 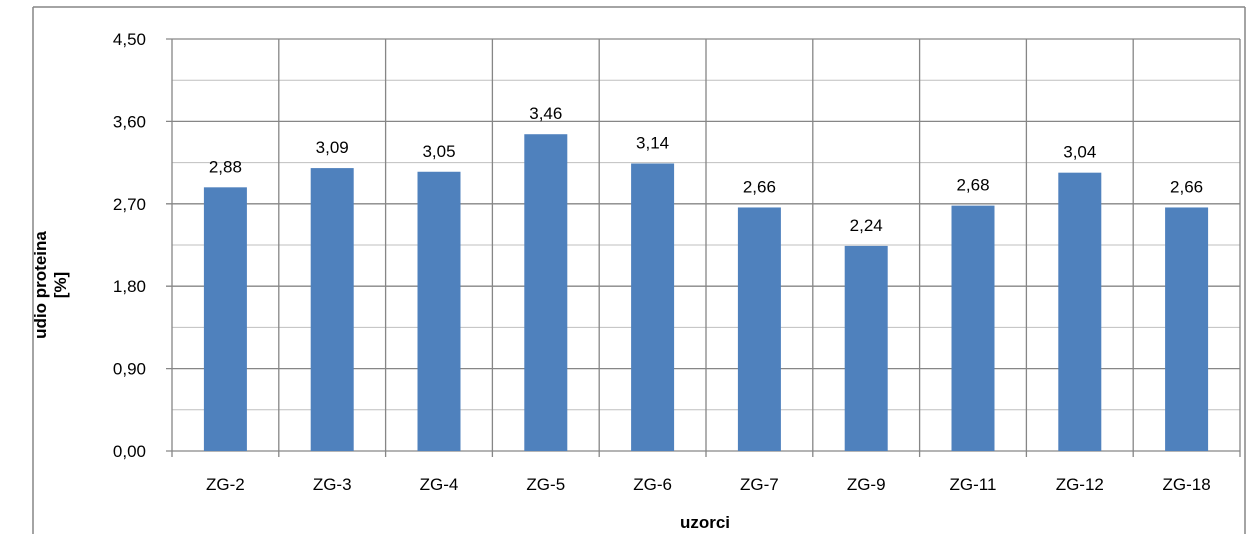 What do you see at coordinates (545, 484) in the screenshot?
I see `x-tick-label: ZG-5` at bounding box center [545, 484].